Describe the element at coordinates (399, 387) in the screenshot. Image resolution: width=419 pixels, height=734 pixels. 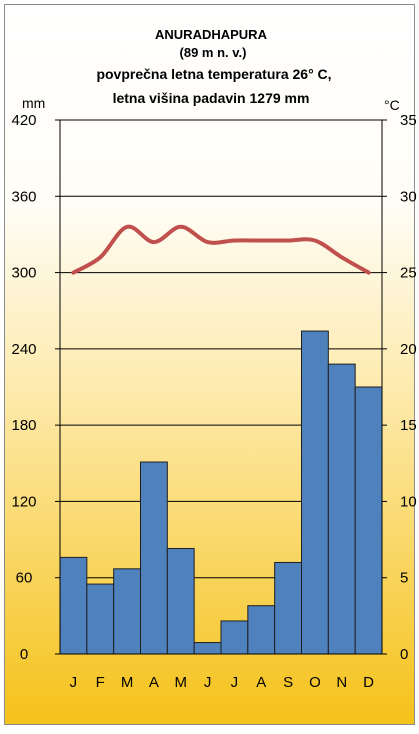
I see `right-axis-ticks: 0 5 10 15 20 25 30 35` at that location.